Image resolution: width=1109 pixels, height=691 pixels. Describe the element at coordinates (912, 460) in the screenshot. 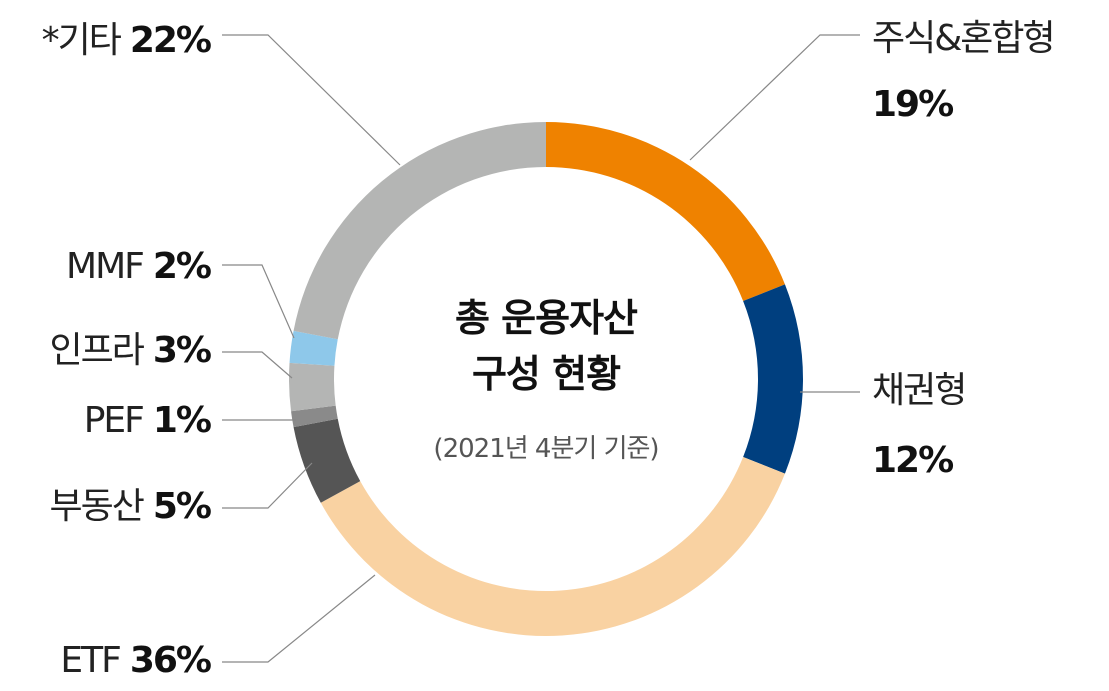

I see `value-label: 12%` at that location.